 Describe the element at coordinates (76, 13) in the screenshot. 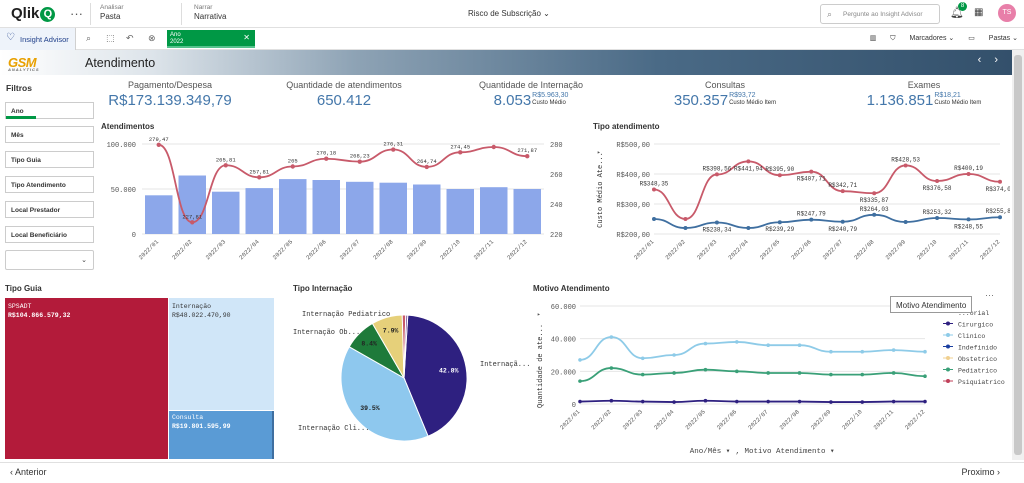

I see `more-menu-icon: ···` at that location.